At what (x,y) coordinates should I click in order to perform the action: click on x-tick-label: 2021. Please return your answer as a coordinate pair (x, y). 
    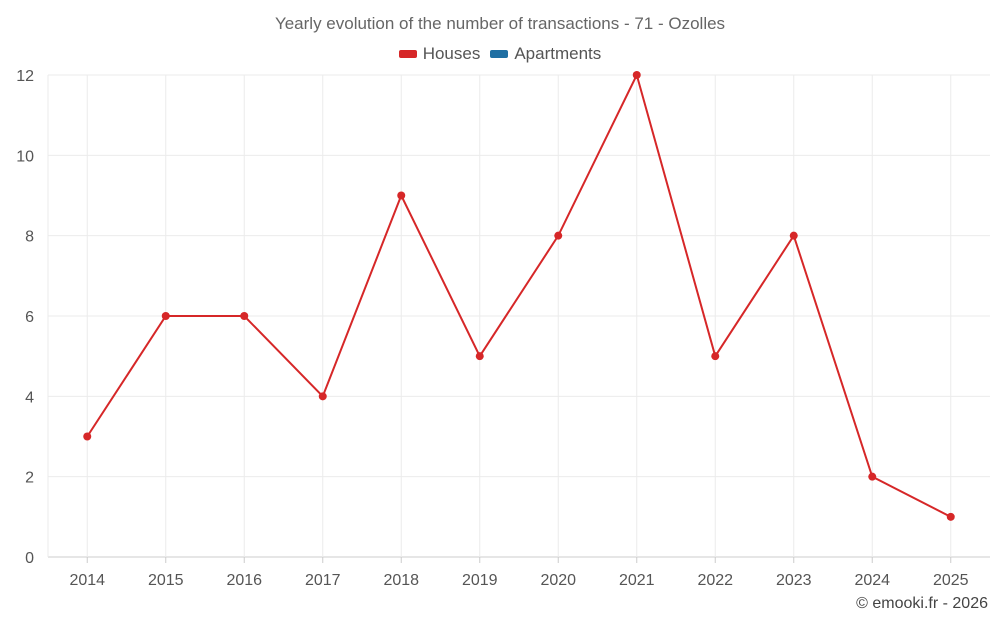
    Looking at the image, I should click on (637, 580).